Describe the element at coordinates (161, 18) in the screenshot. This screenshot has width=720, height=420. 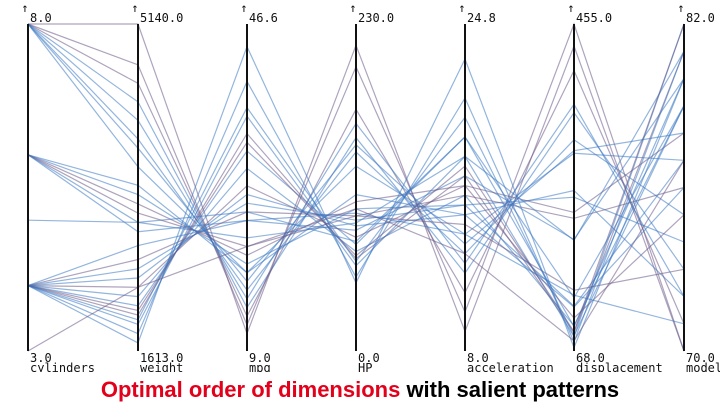
I see `axis-max-label: 5140.0` at that location.